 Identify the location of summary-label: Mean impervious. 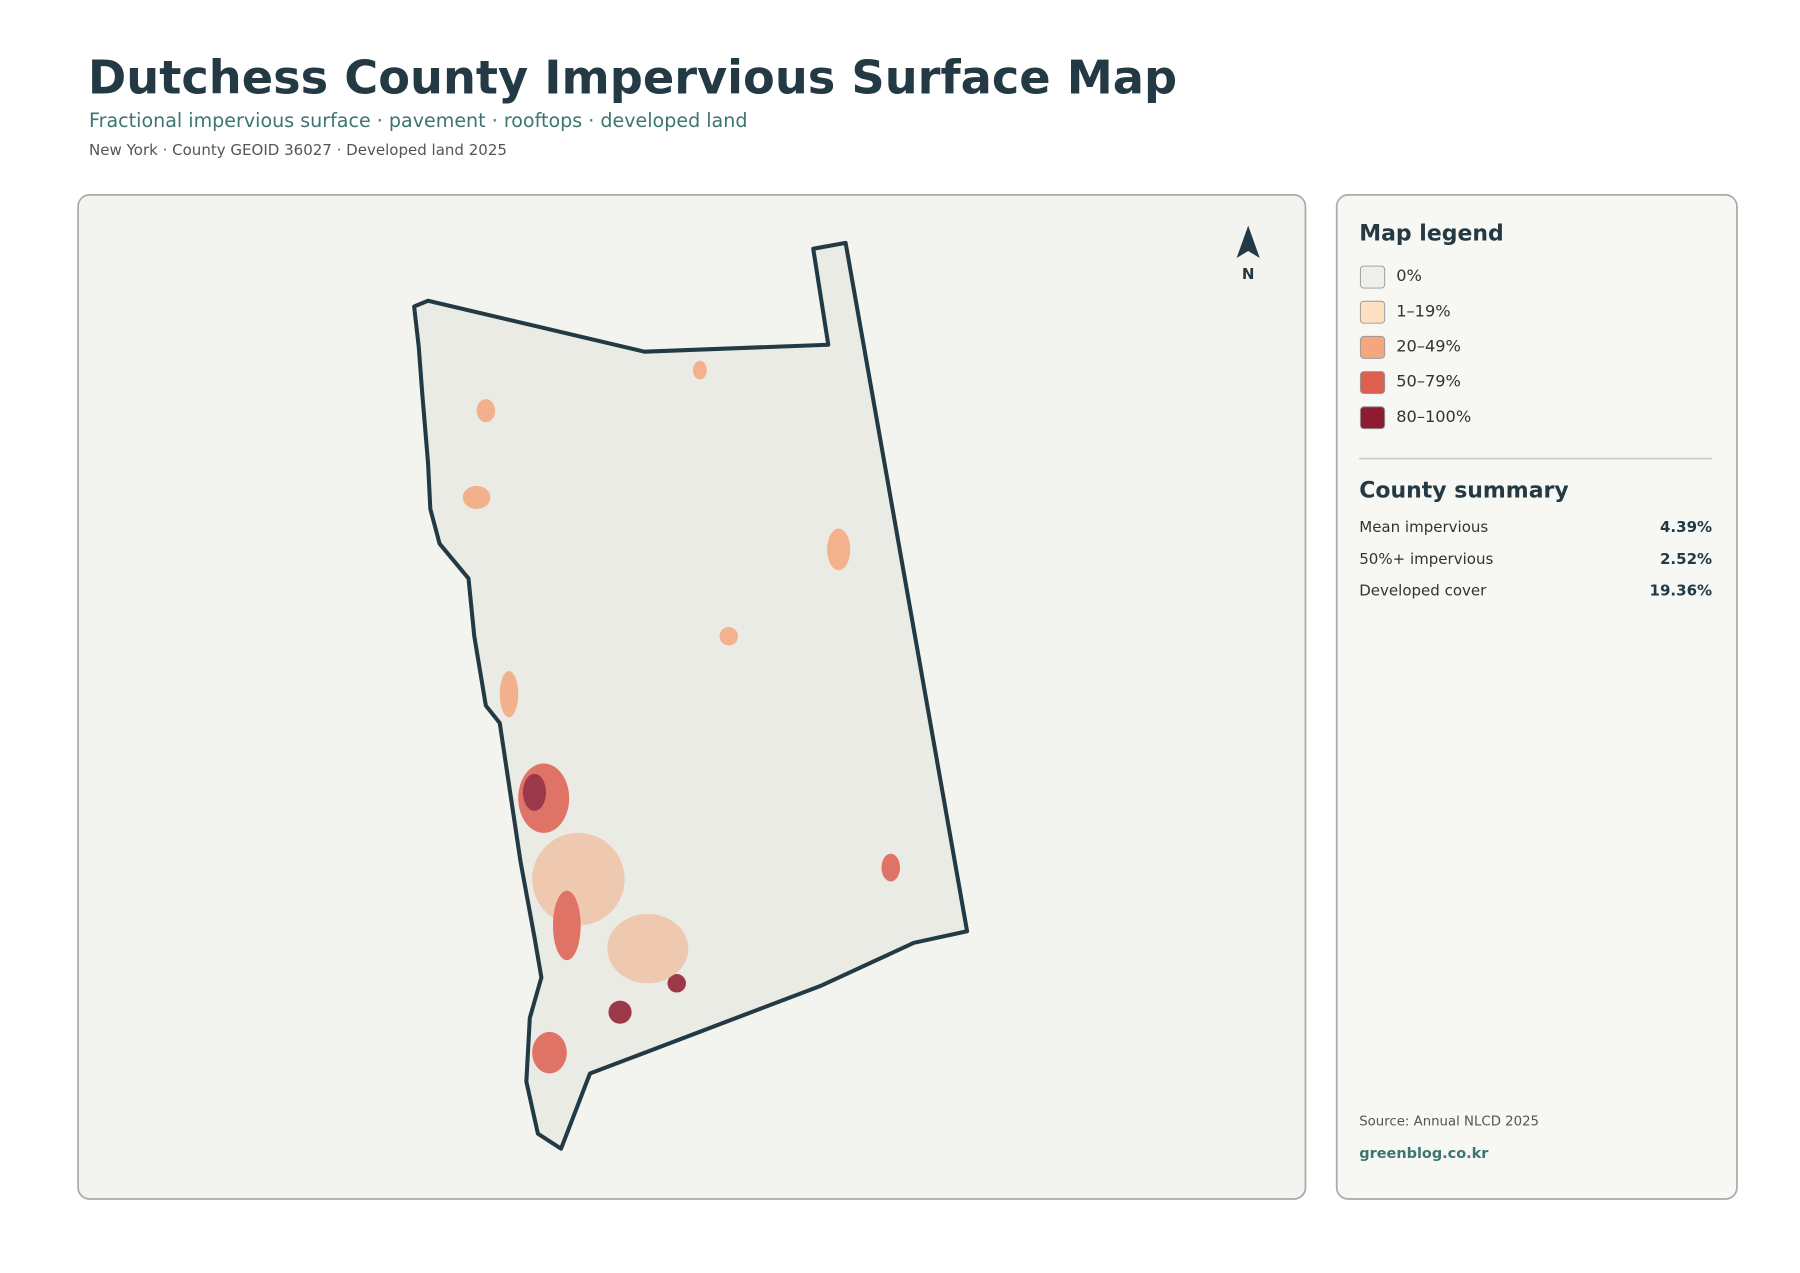
(1423, 527).